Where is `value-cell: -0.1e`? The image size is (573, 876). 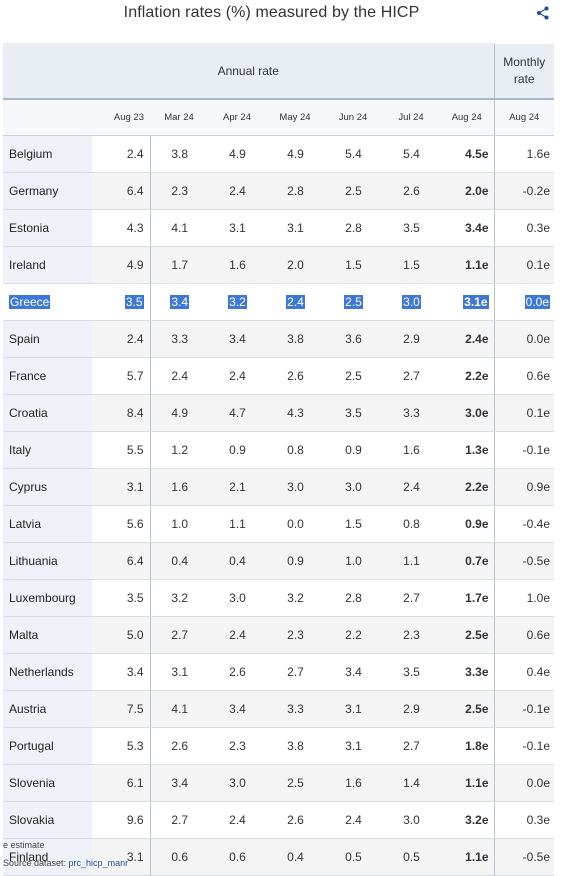 value-cell: -0.1e is located at coordinates (524, 709).